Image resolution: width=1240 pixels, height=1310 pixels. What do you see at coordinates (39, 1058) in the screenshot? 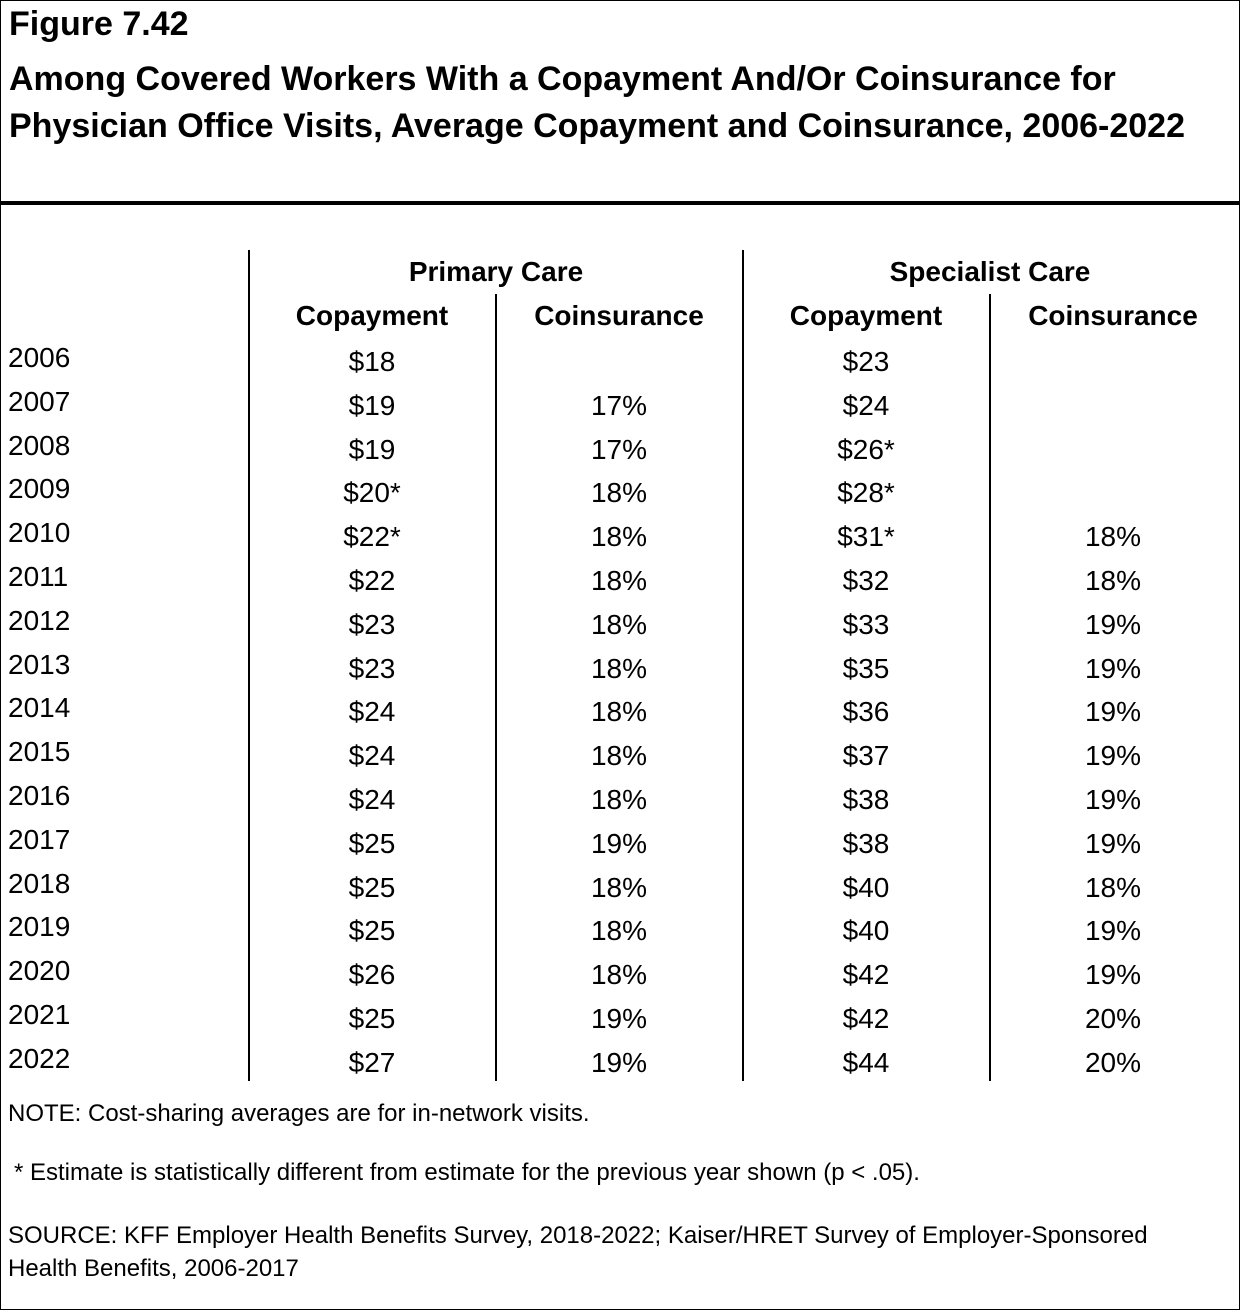
I see `row-year: 2022` at bounding box center [39, 1058].